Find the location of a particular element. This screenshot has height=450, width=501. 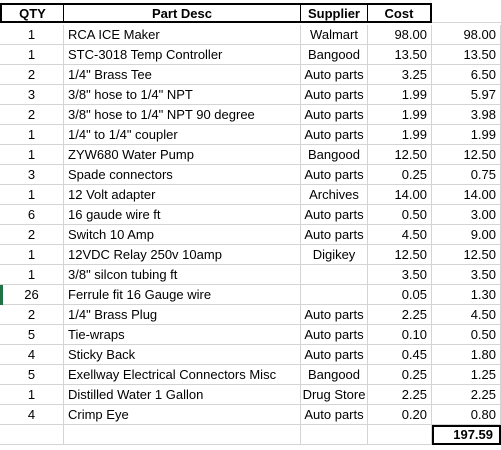

cell-total: 3.98 is located at coordinates (466, 115).